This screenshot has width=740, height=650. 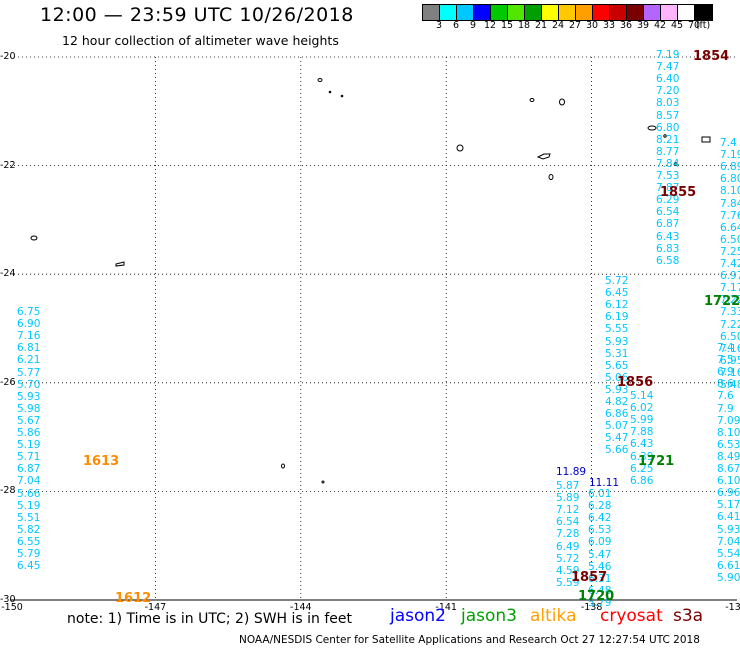 What do you see at coordinates (29, 469) in the screenshot?
I see `wave-height-value: 6.87` at bounding box center [29, 469].